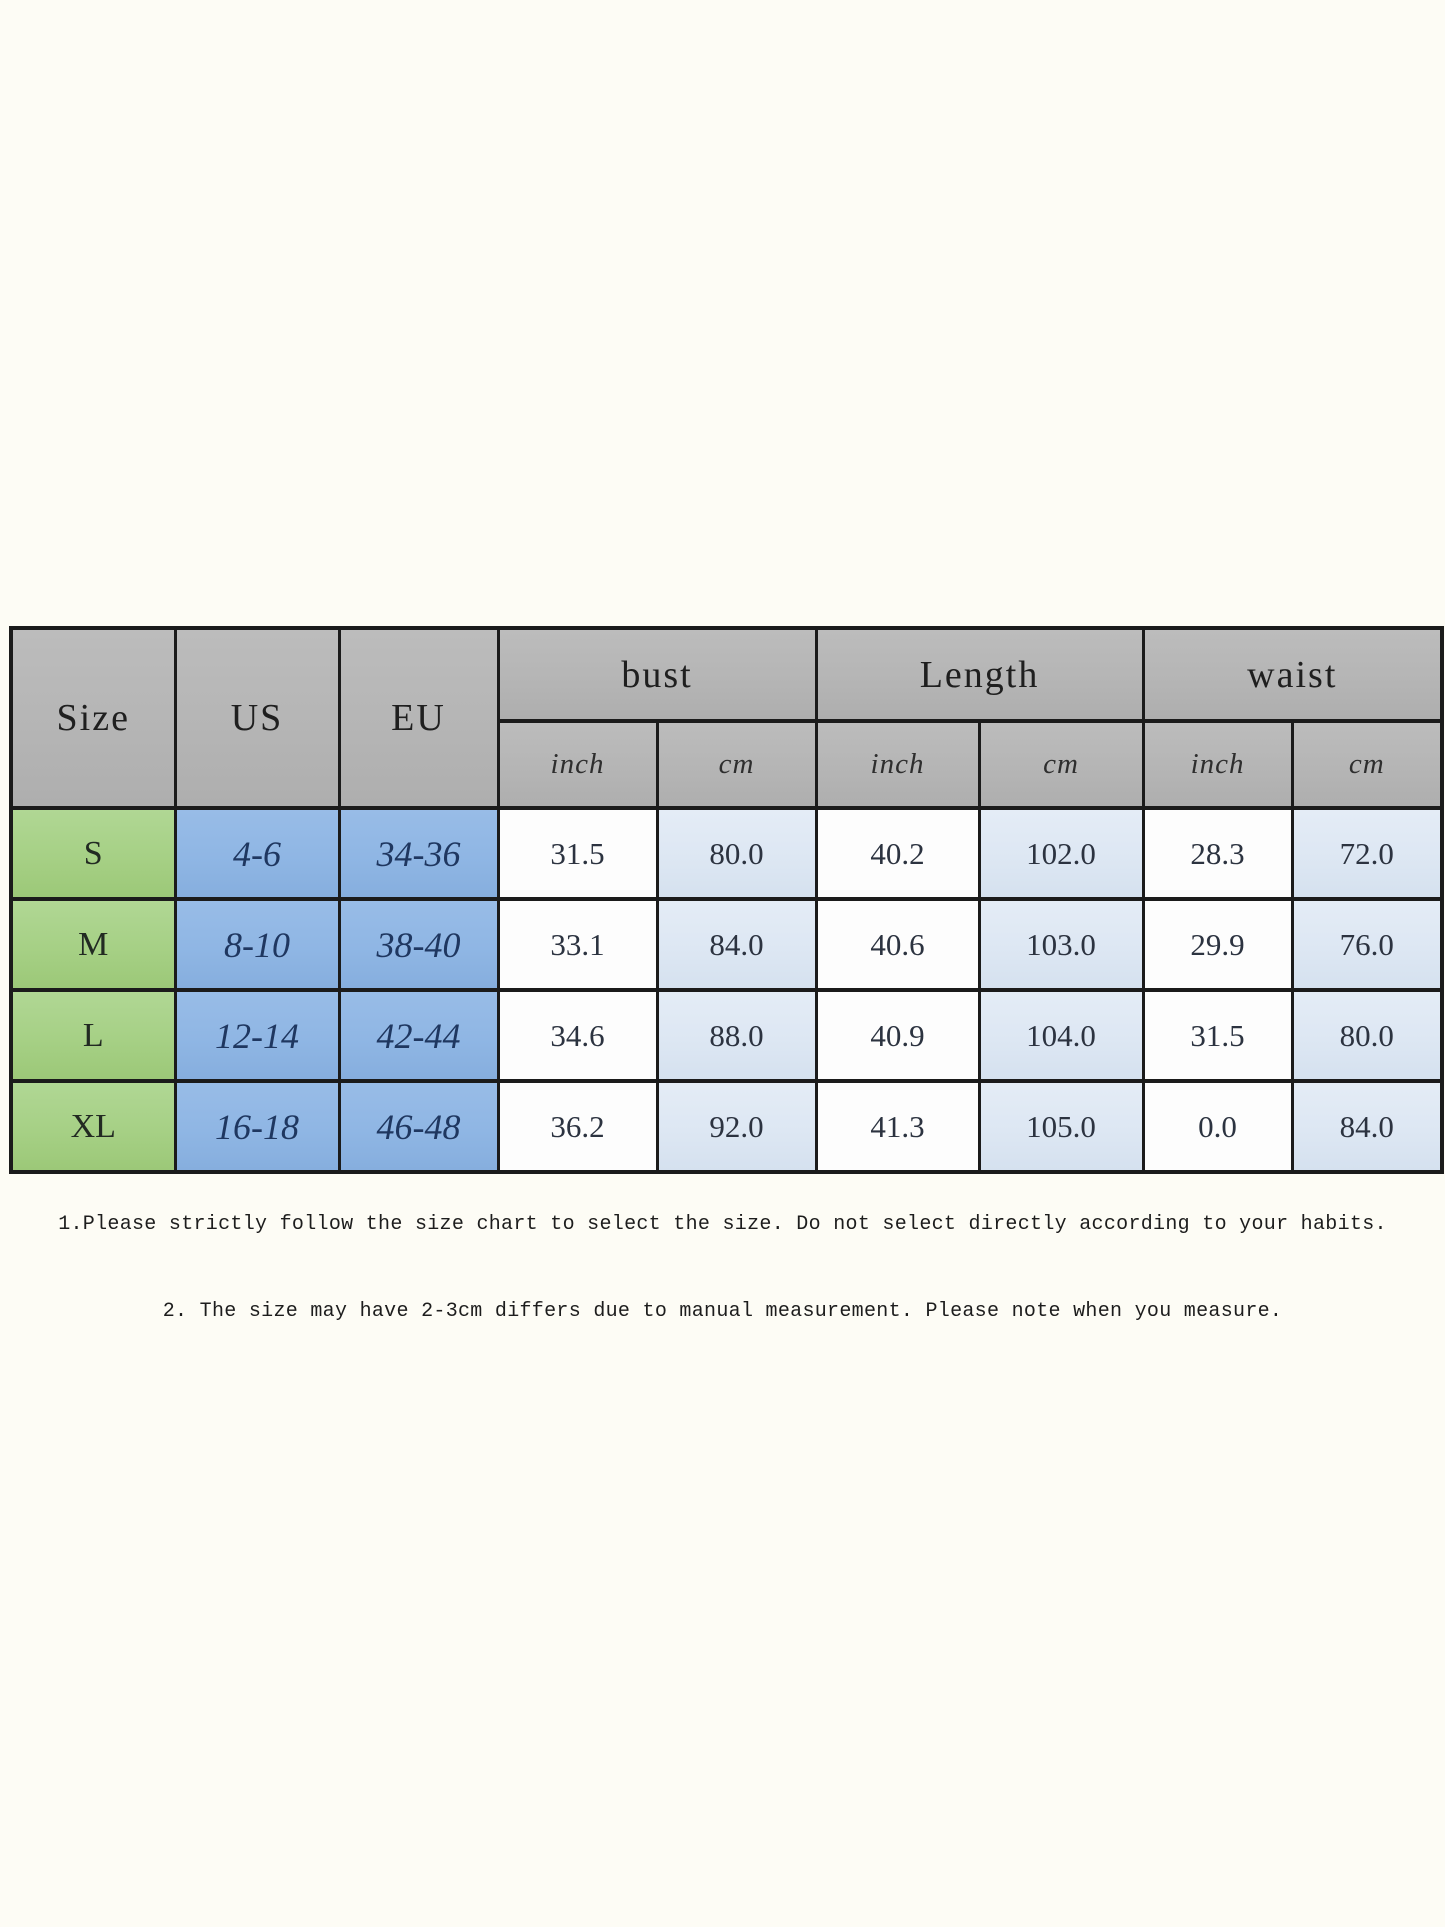 This screenshot has width=1445, height=1927. I want to click on cell-us: 16-18, so click(257, 1126).